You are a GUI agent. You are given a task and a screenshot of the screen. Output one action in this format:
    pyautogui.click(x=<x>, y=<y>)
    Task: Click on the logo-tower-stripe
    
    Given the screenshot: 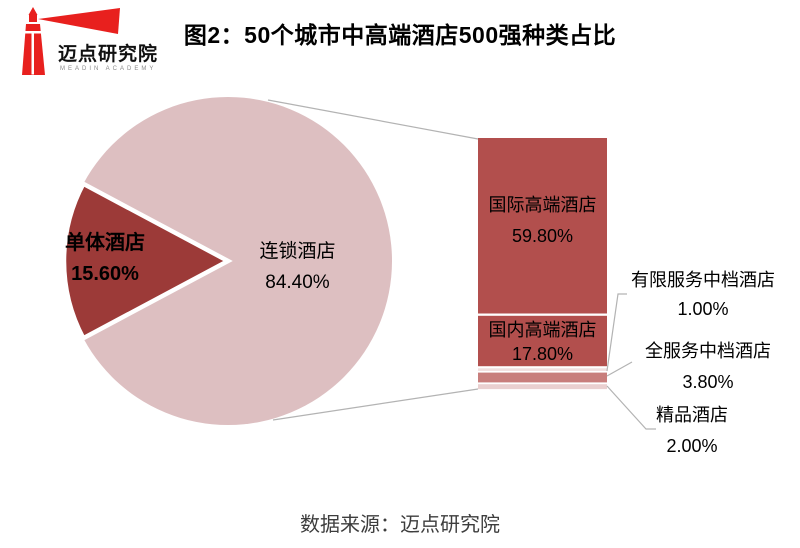 What is the action you would take?
    pyautogui.click(x=33, y=32)
    